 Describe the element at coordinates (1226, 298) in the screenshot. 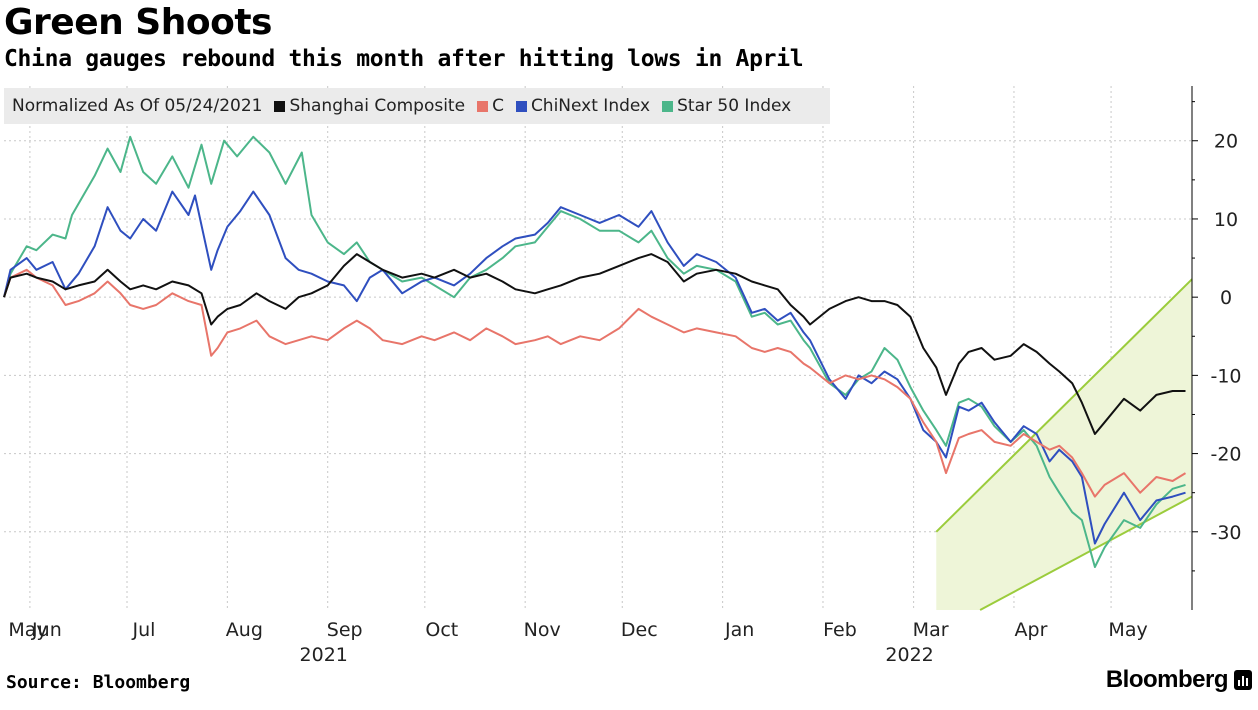

I see `y-tick-label: 0` at that location.